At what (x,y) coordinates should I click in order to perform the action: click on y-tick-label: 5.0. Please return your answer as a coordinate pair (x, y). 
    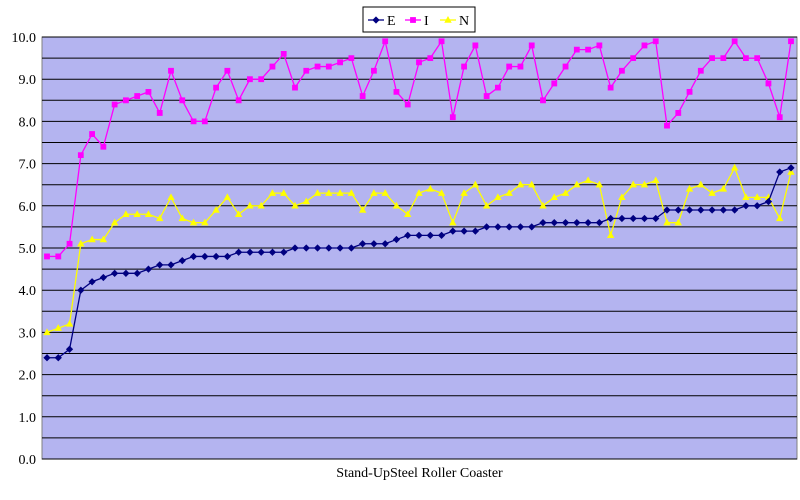
    Looking at the image, I should click on (28, 249).